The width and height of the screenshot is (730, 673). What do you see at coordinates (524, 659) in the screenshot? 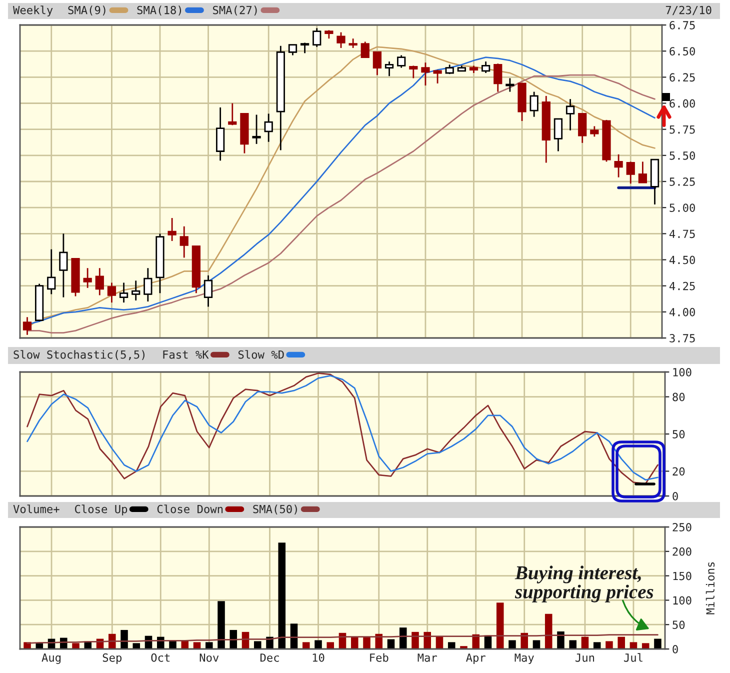
I see `x-tick-label: May` at bounding box center [524, 659].